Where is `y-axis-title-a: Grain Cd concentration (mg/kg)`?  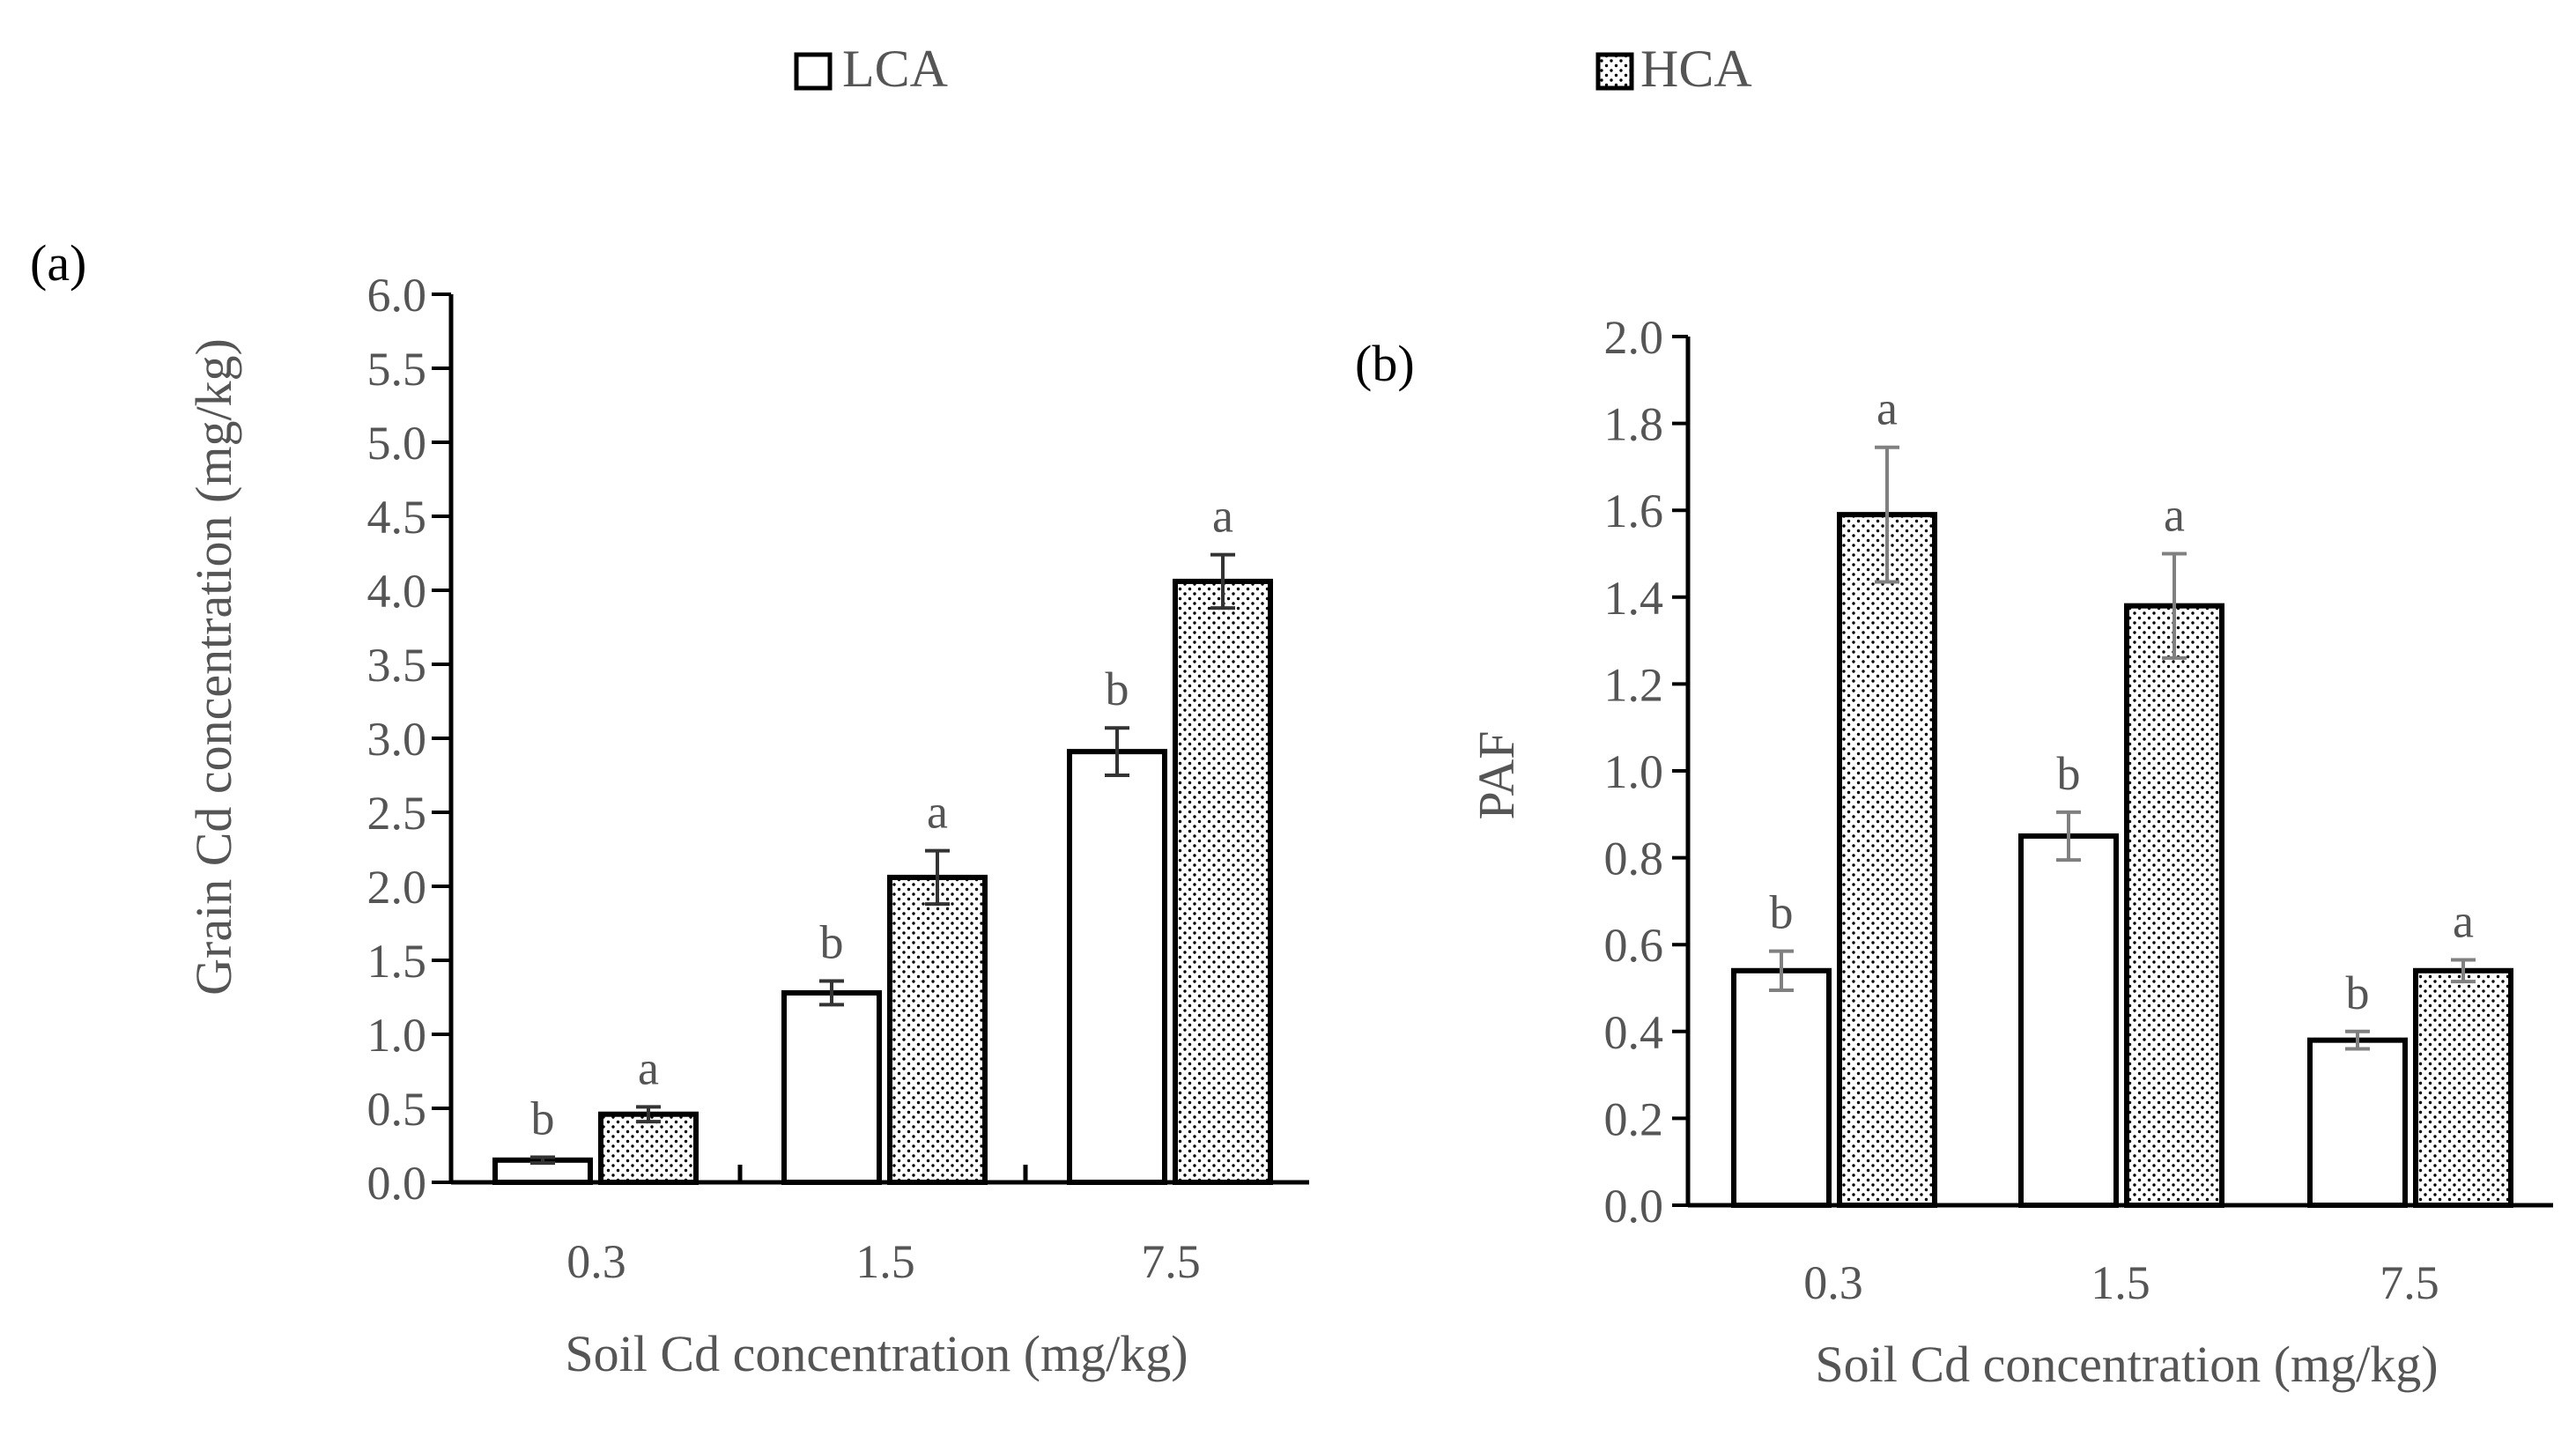 y-axis-title-a: Grain Cd concentration (mg/kg) is located at coordinates (214, 667).